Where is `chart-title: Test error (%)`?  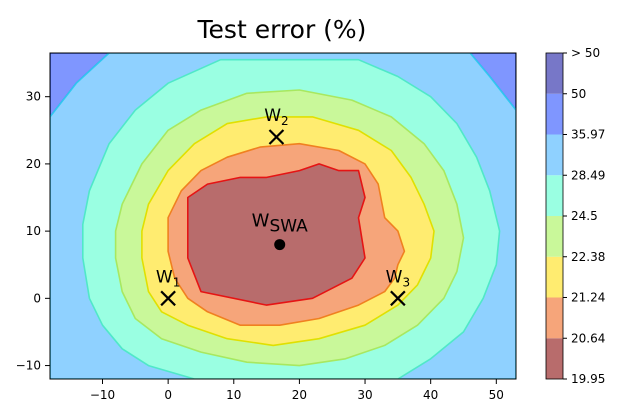 chart-title: Test error (%) is located at coordinates (282, 29).